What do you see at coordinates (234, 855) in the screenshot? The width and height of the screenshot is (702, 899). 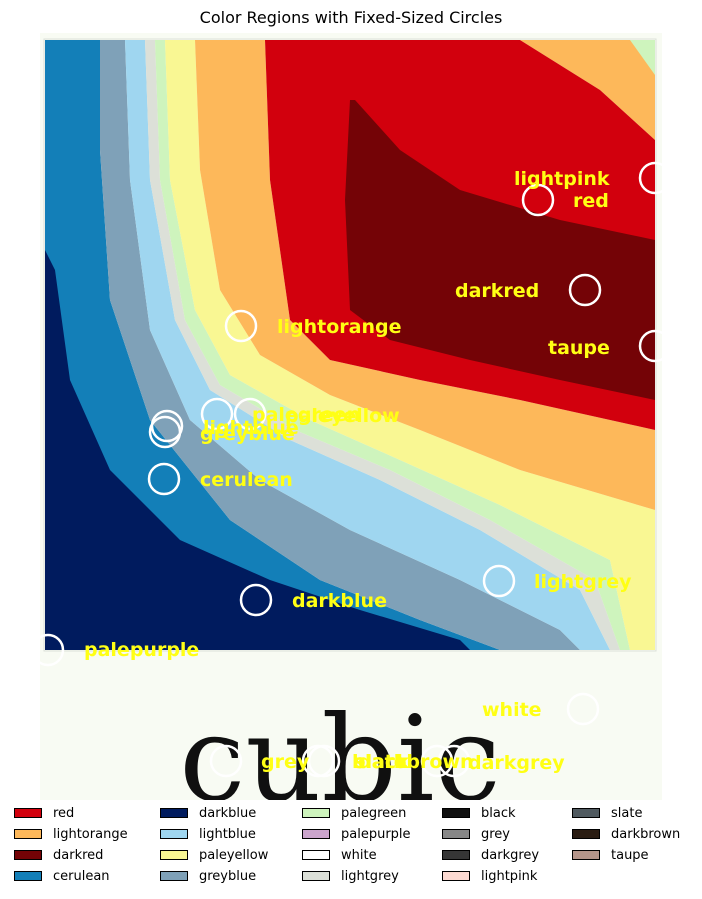 I see `legend-label-paleyellow: paleyellow` at bounding box center [234, 855].